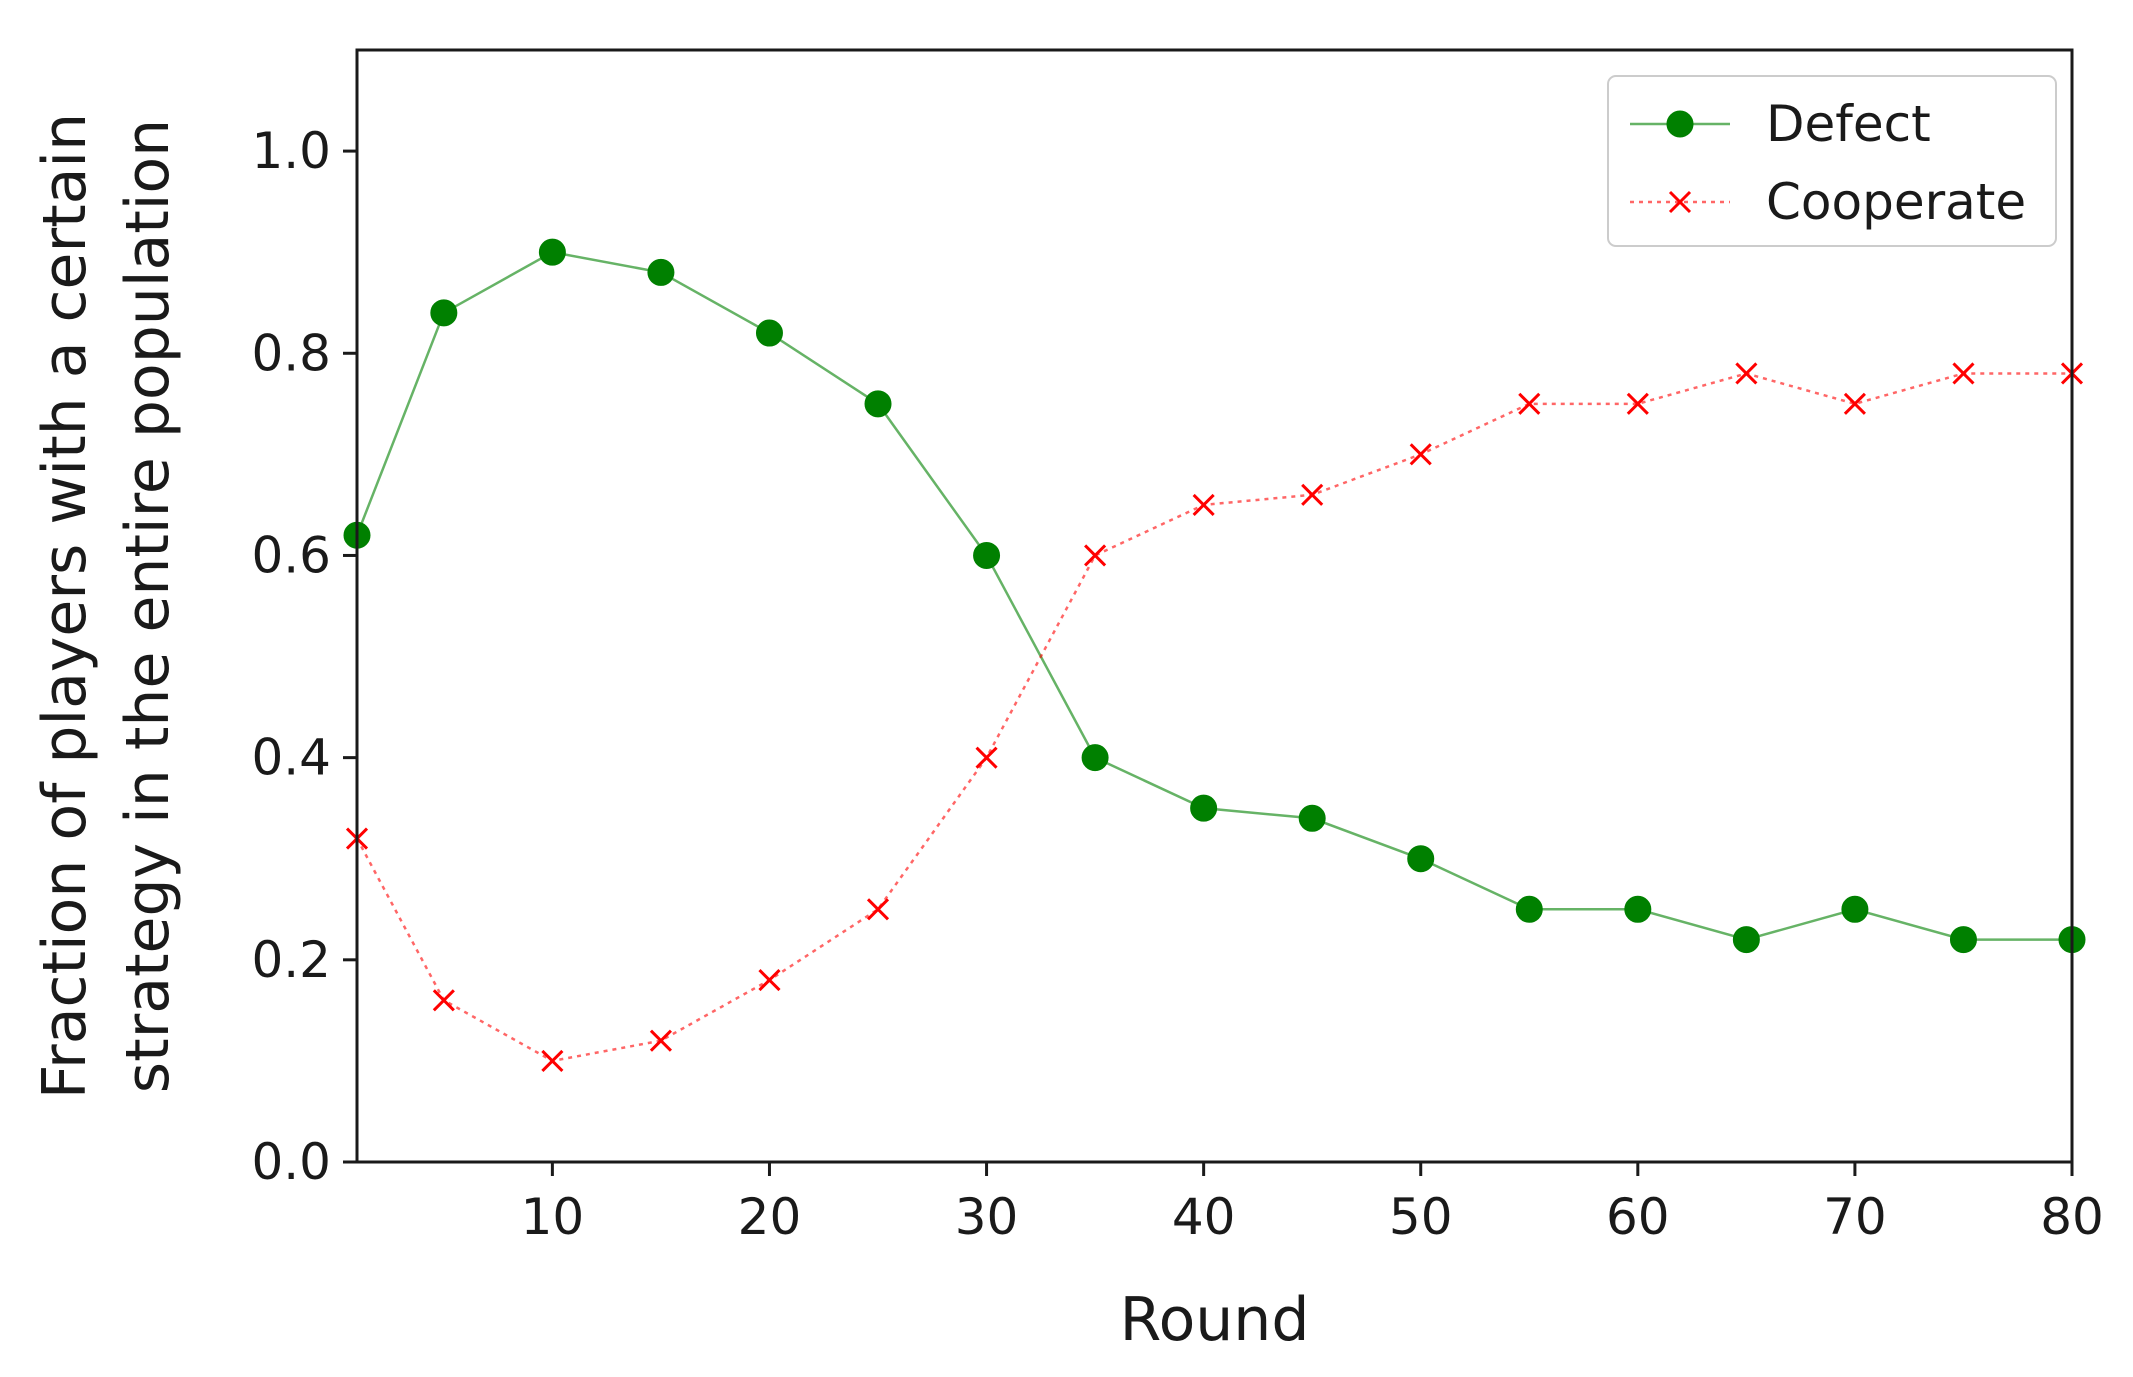 The width and height of the screenshot is (2133, 1377). Describe the element at coordinates (65, 606) in the screenshot. I see `y-axis-title-line: Fraction of players with a certain` at that location.